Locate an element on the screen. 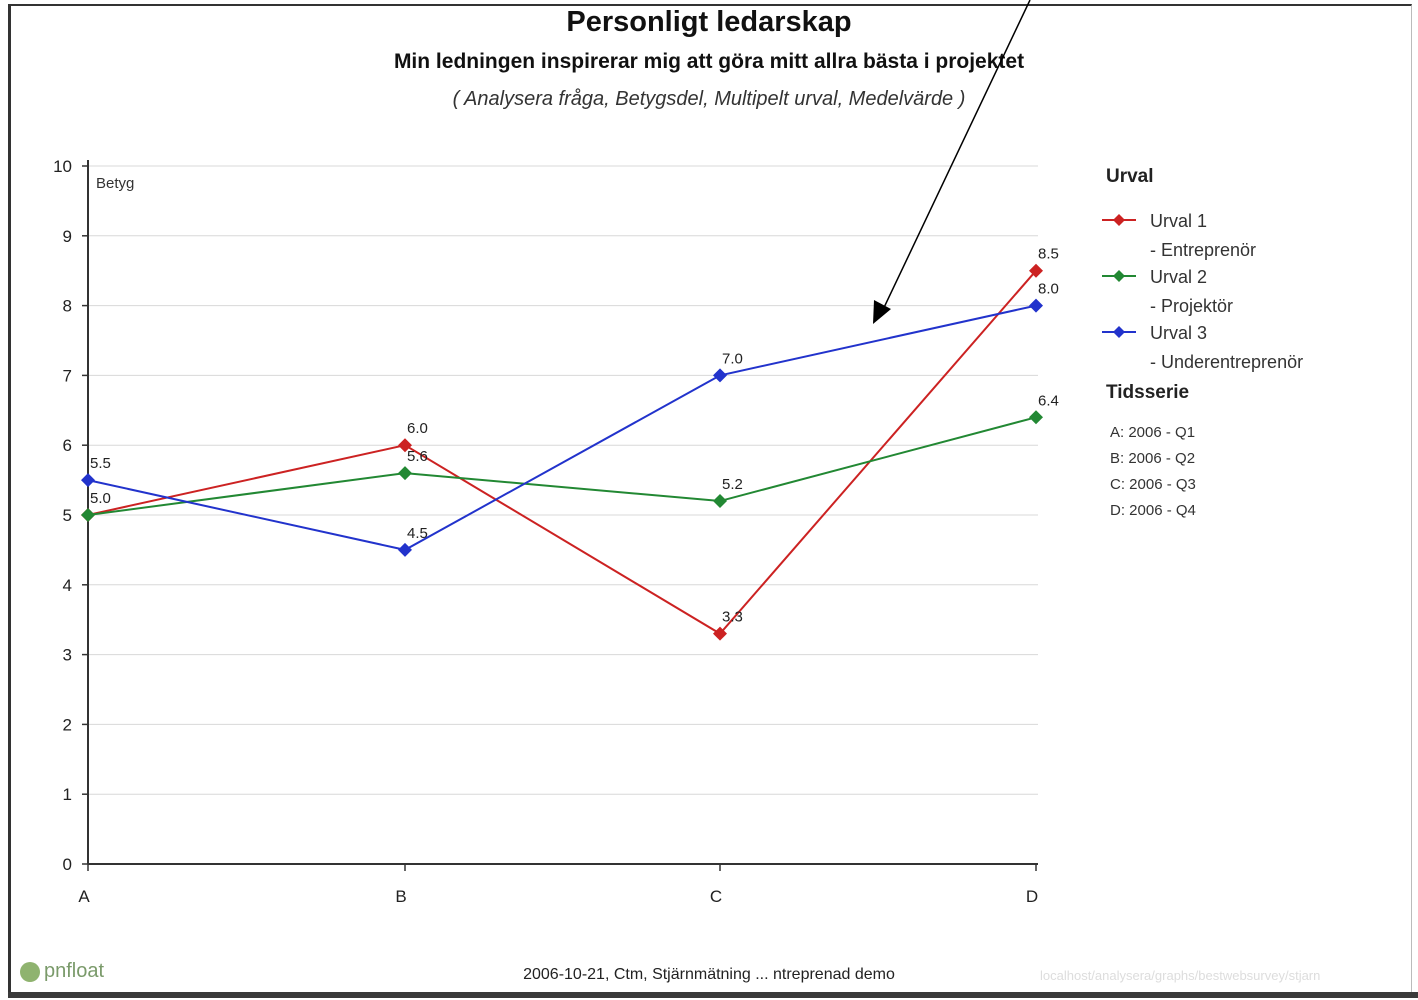 This screenshot has width=1418, height=1000. footer-logo: pnfloat is located at coordinates (62, 971).